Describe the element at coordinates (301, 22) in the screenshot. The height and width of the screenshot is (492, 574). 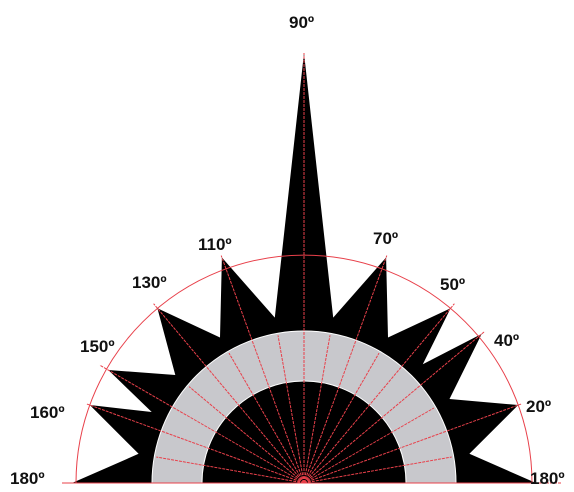
I see `label-90: 90º` at that location.